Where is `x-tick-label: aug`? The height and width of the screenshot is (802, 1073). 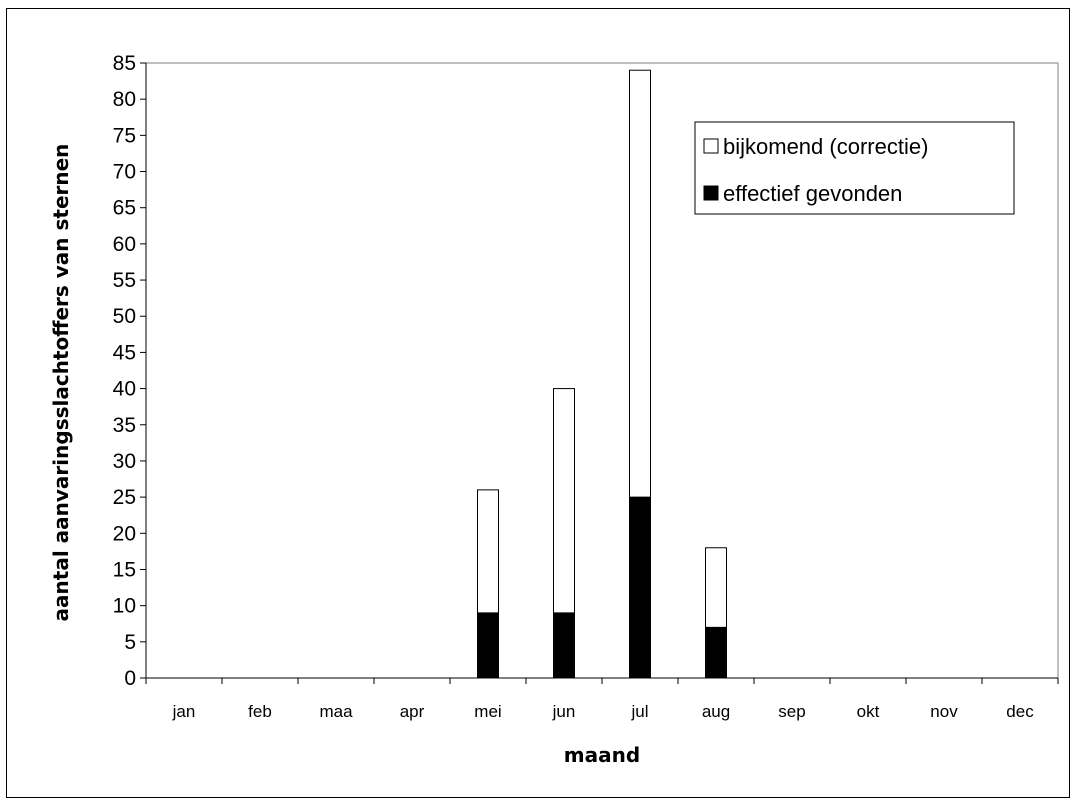
x-tick-label: aug is located at coordinates (716, 711).